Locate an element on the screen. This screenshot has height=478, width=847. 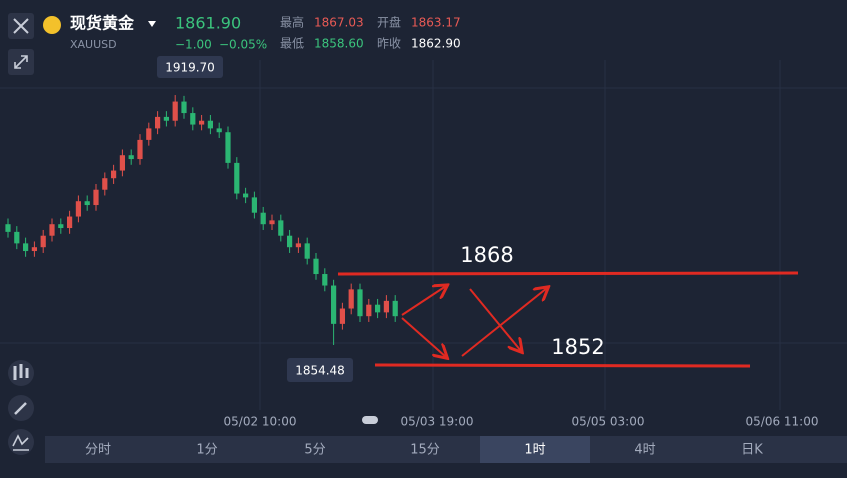
indicator-button is located at coordinates (21, 373).